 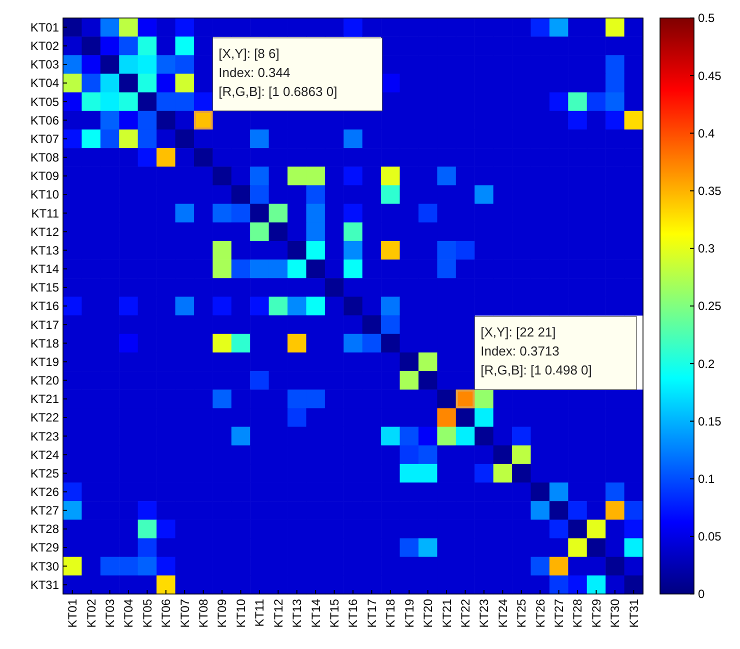 I want to click on color-bar-label: 0.25, so click(x=710, y=306).